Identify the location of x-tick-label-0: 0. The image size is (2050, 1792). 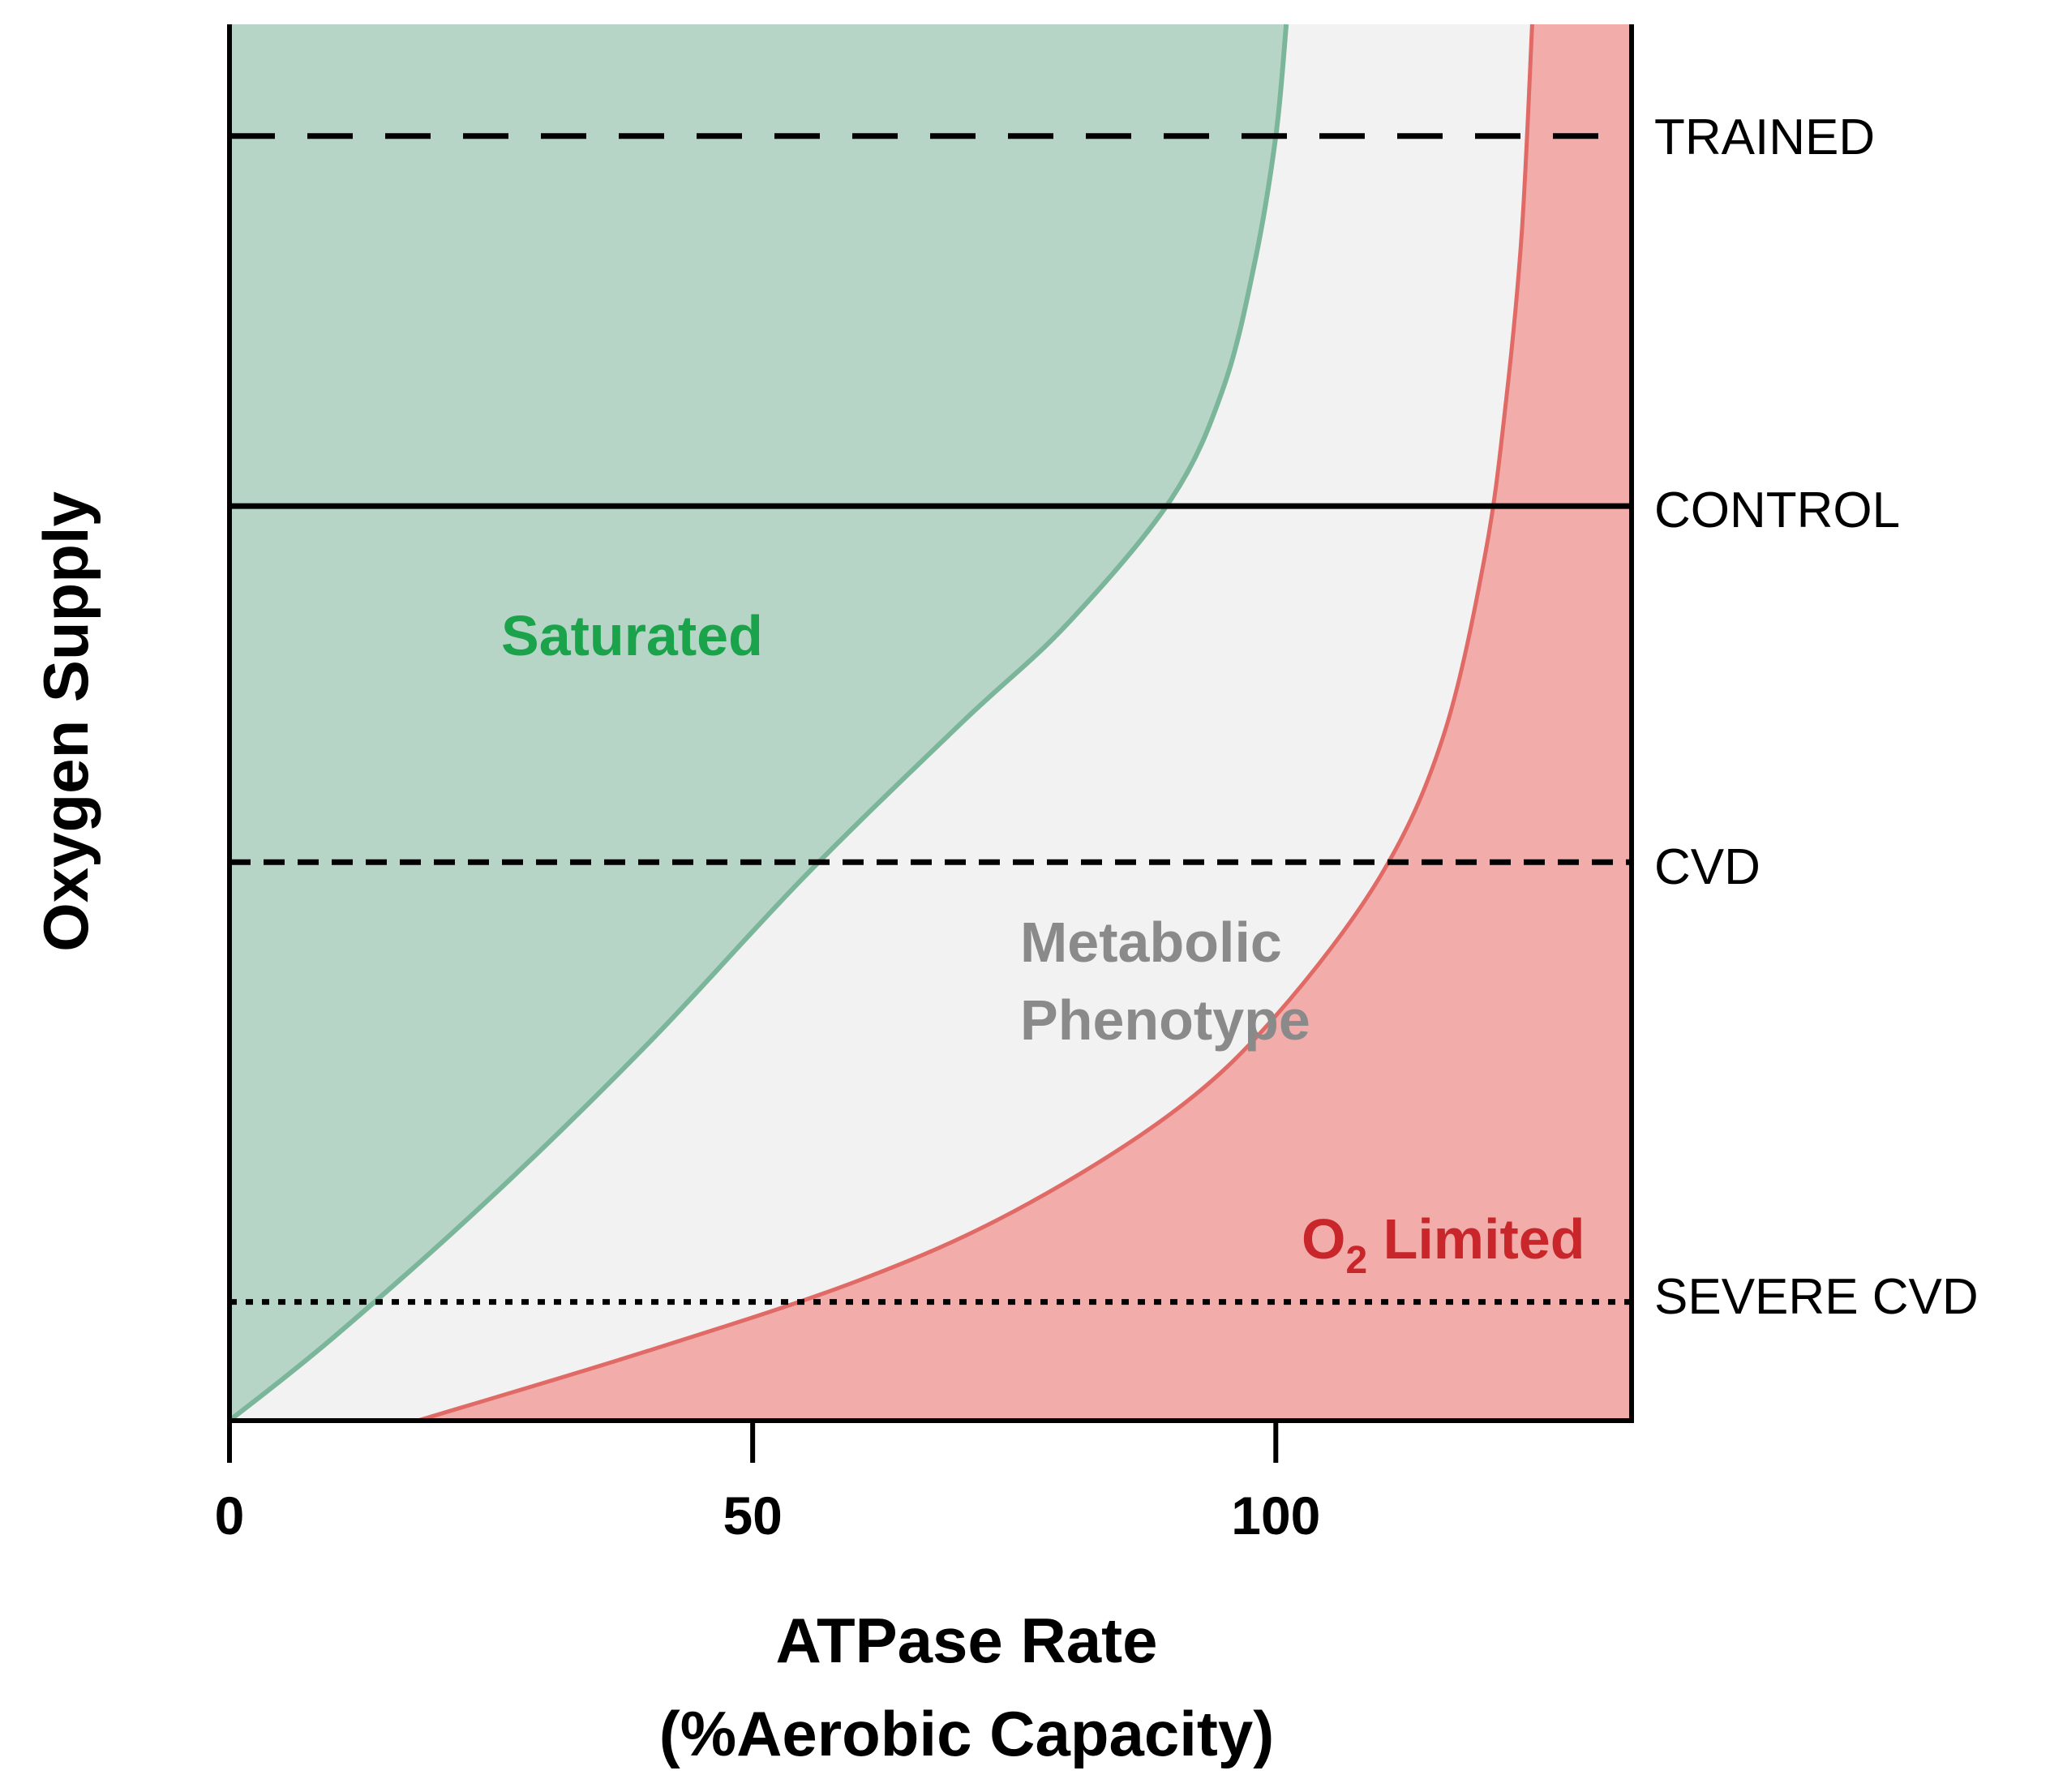
(230, 1515).